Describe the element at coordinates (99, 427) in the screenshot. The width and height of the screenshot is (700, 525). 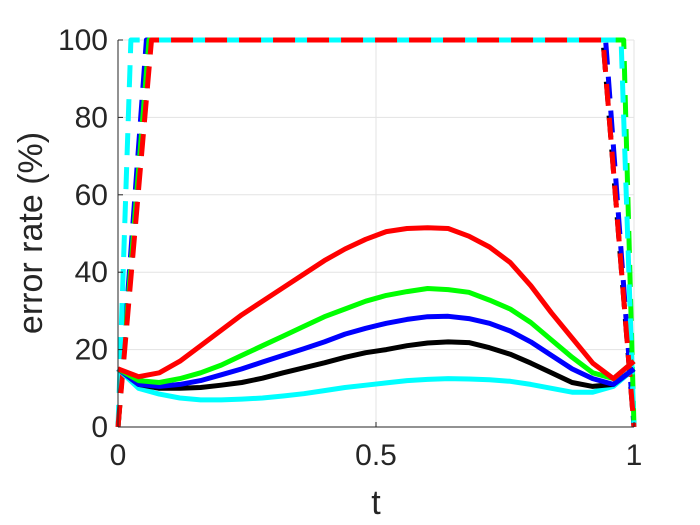
I see `y-tick-label: 0` at that location.